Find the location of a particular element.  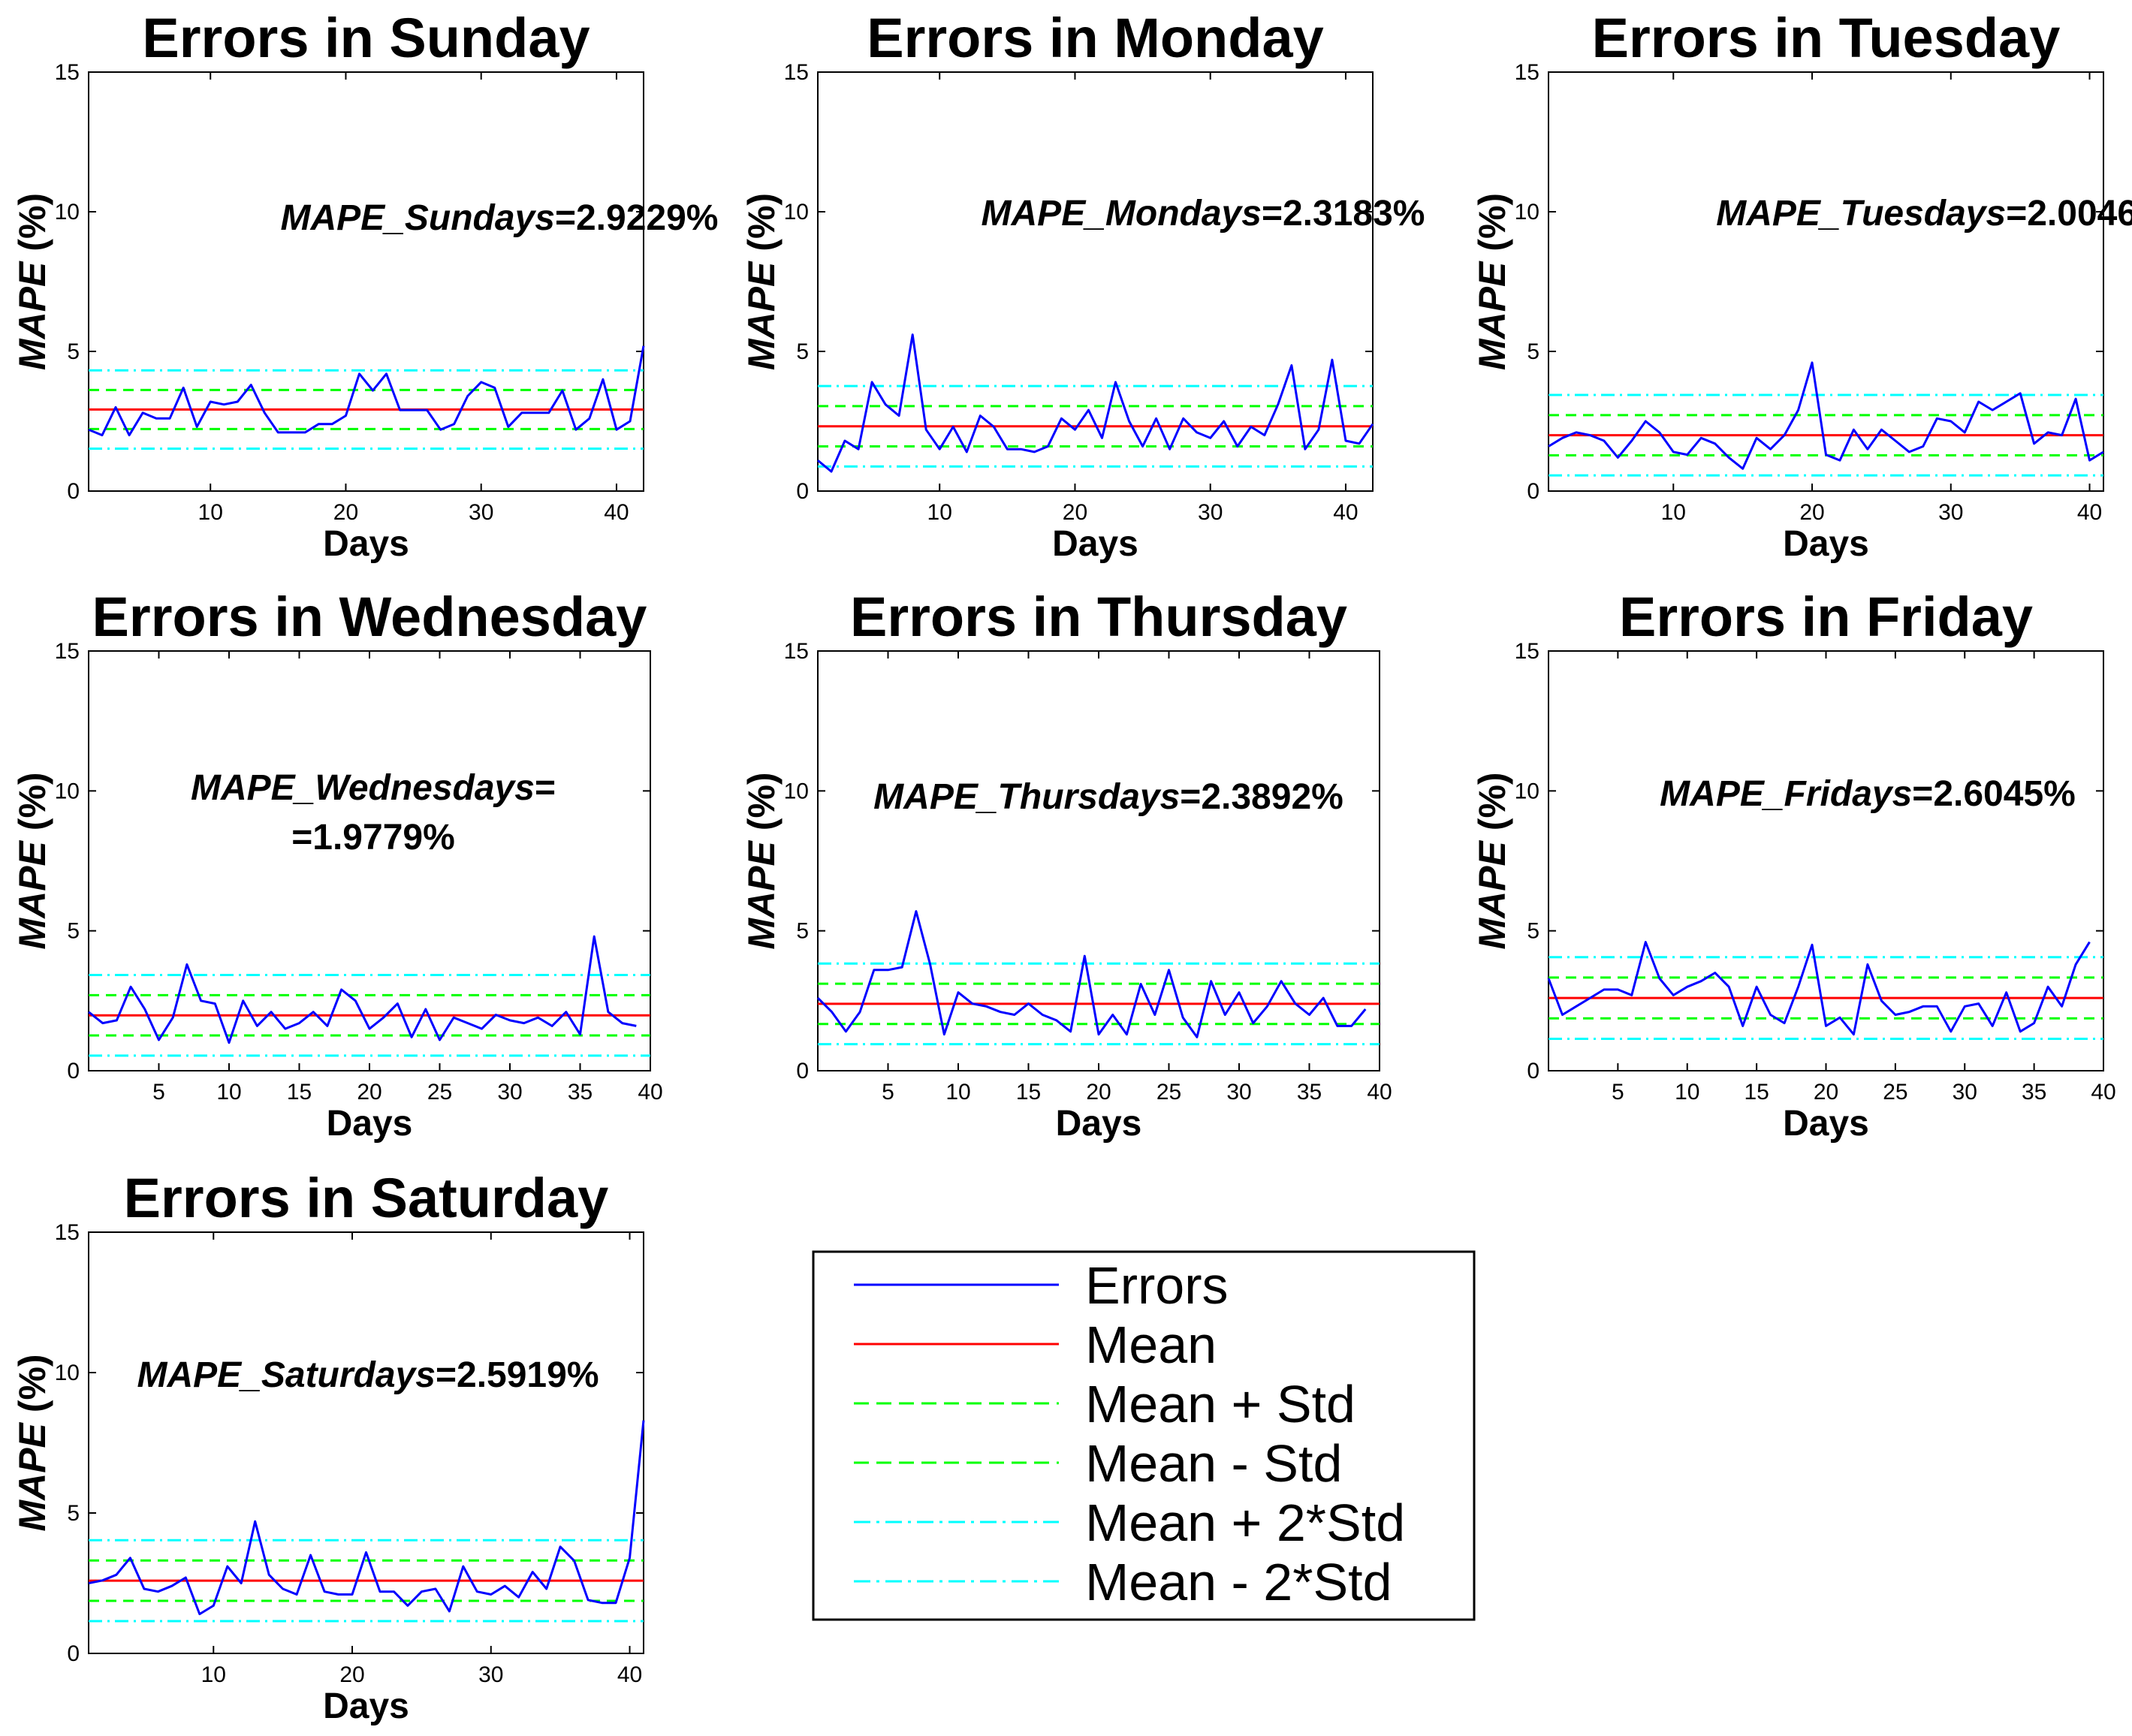

mape-annotation: MAPE_Mondays=2.3183% is located at coordinates (1203, 214).